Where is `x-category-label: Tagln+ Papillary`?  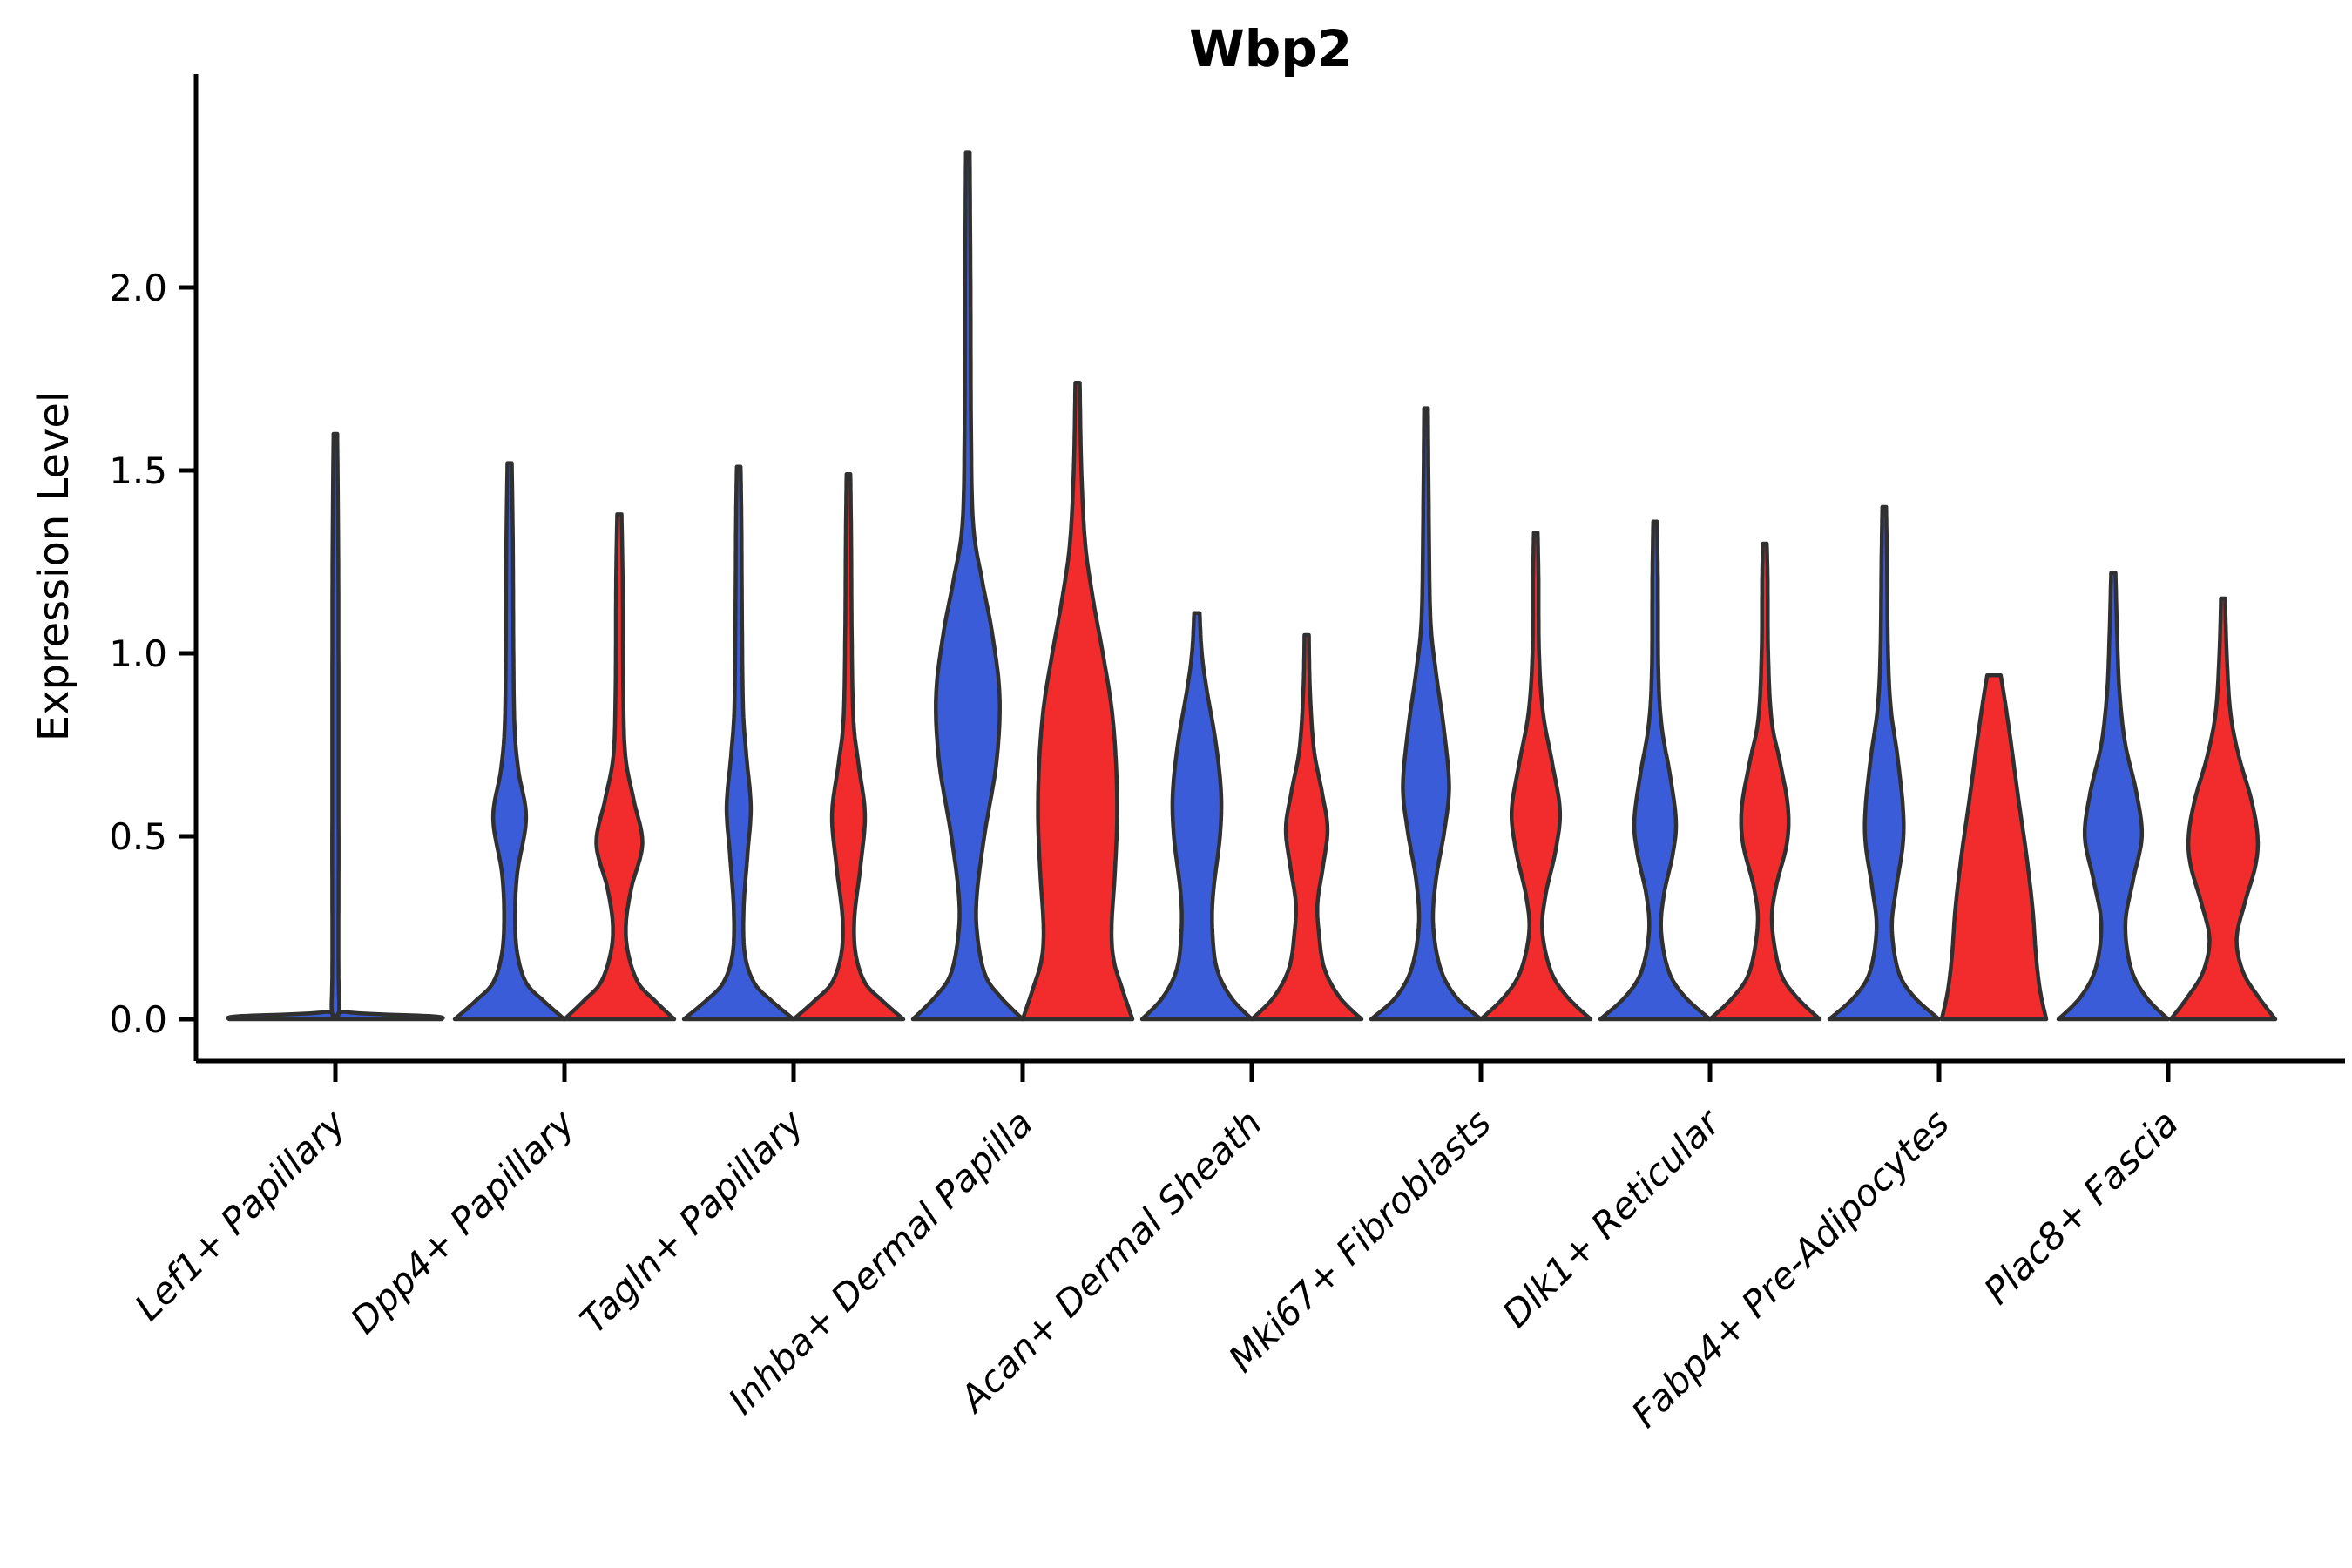 x-category-label: Tagln+ Papillary is located at coordinates (692, 1221).